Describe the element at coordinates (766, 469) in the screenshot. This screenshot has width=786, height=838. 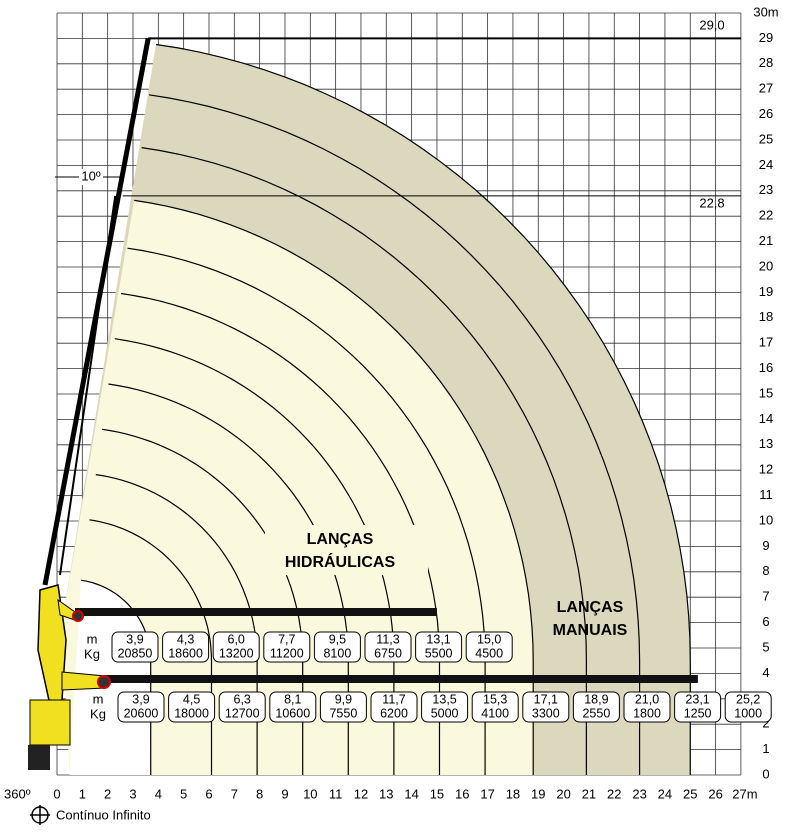
I see `y-tick-label: 12` at that location.